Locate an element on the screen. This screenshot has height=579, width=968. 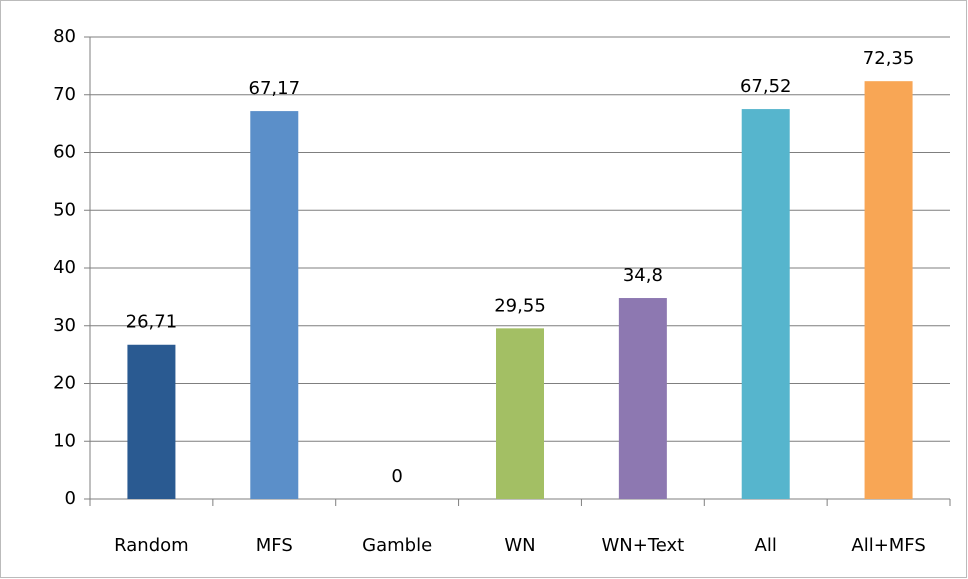
y-tick-label: 20 is located at coordinates (64, 383).